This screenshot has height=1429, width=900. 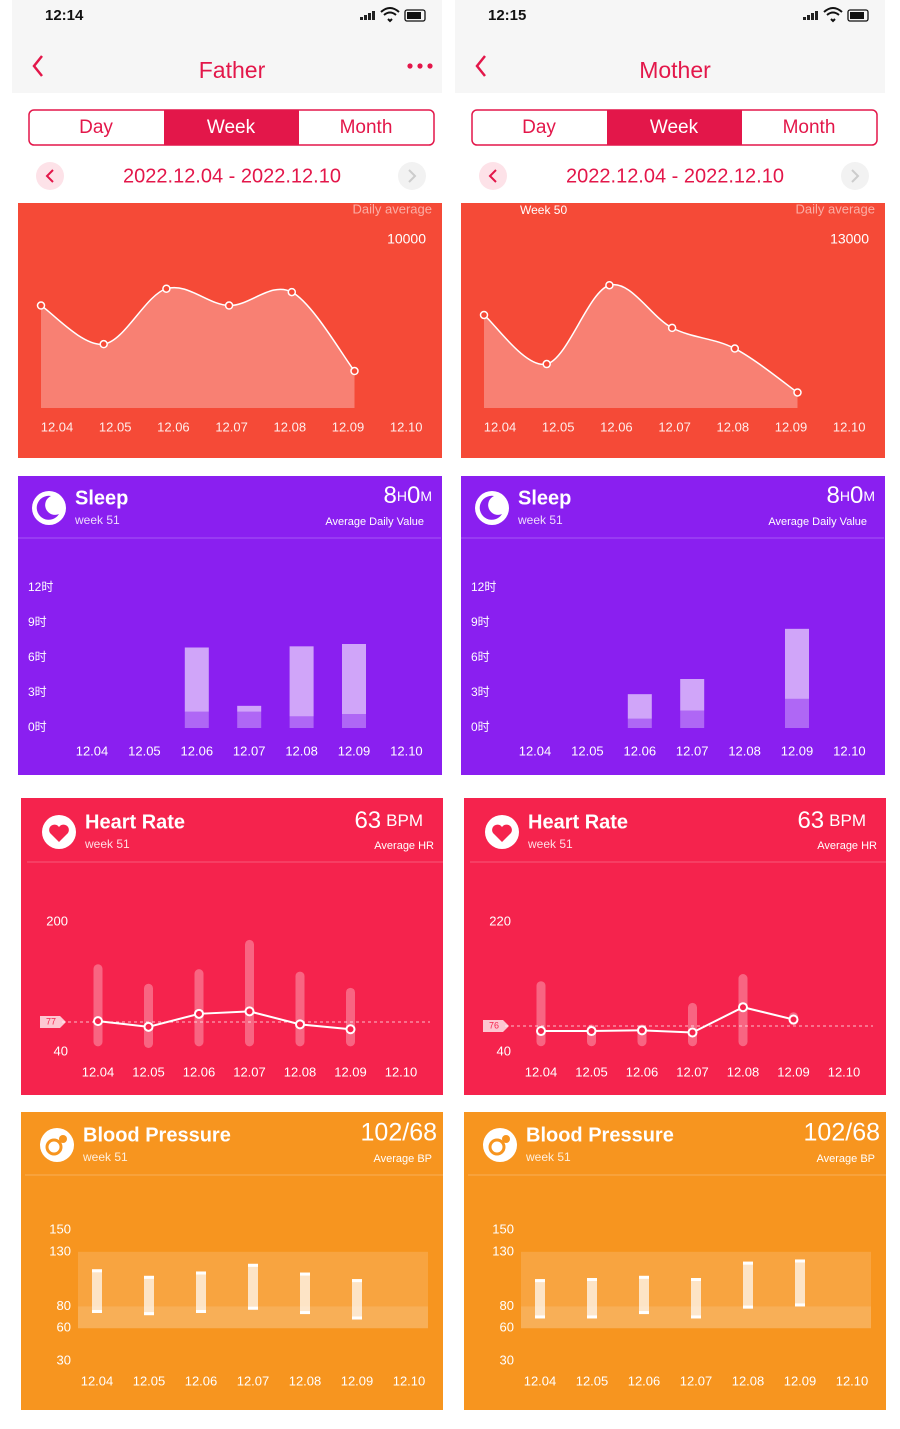 I want to click on y-tick-label: 40, so click(x=504, y=1050).